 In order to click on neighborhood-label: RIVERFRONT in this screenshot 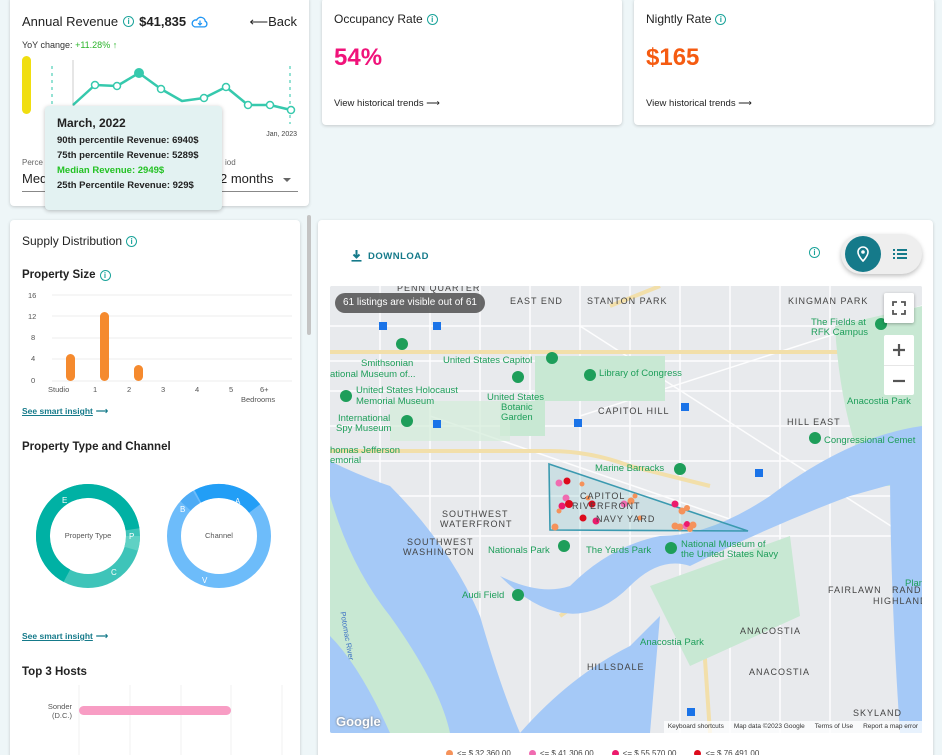, I will do `click(606, 506)`.